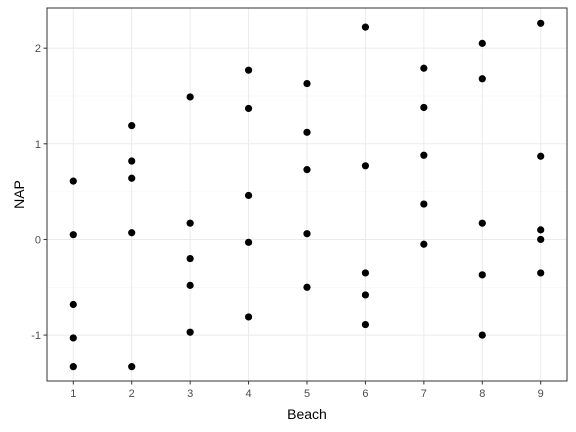  Describe the element at coordinates (482, 394) in the screenshot. I see `x-tick-label: 8` at that location.